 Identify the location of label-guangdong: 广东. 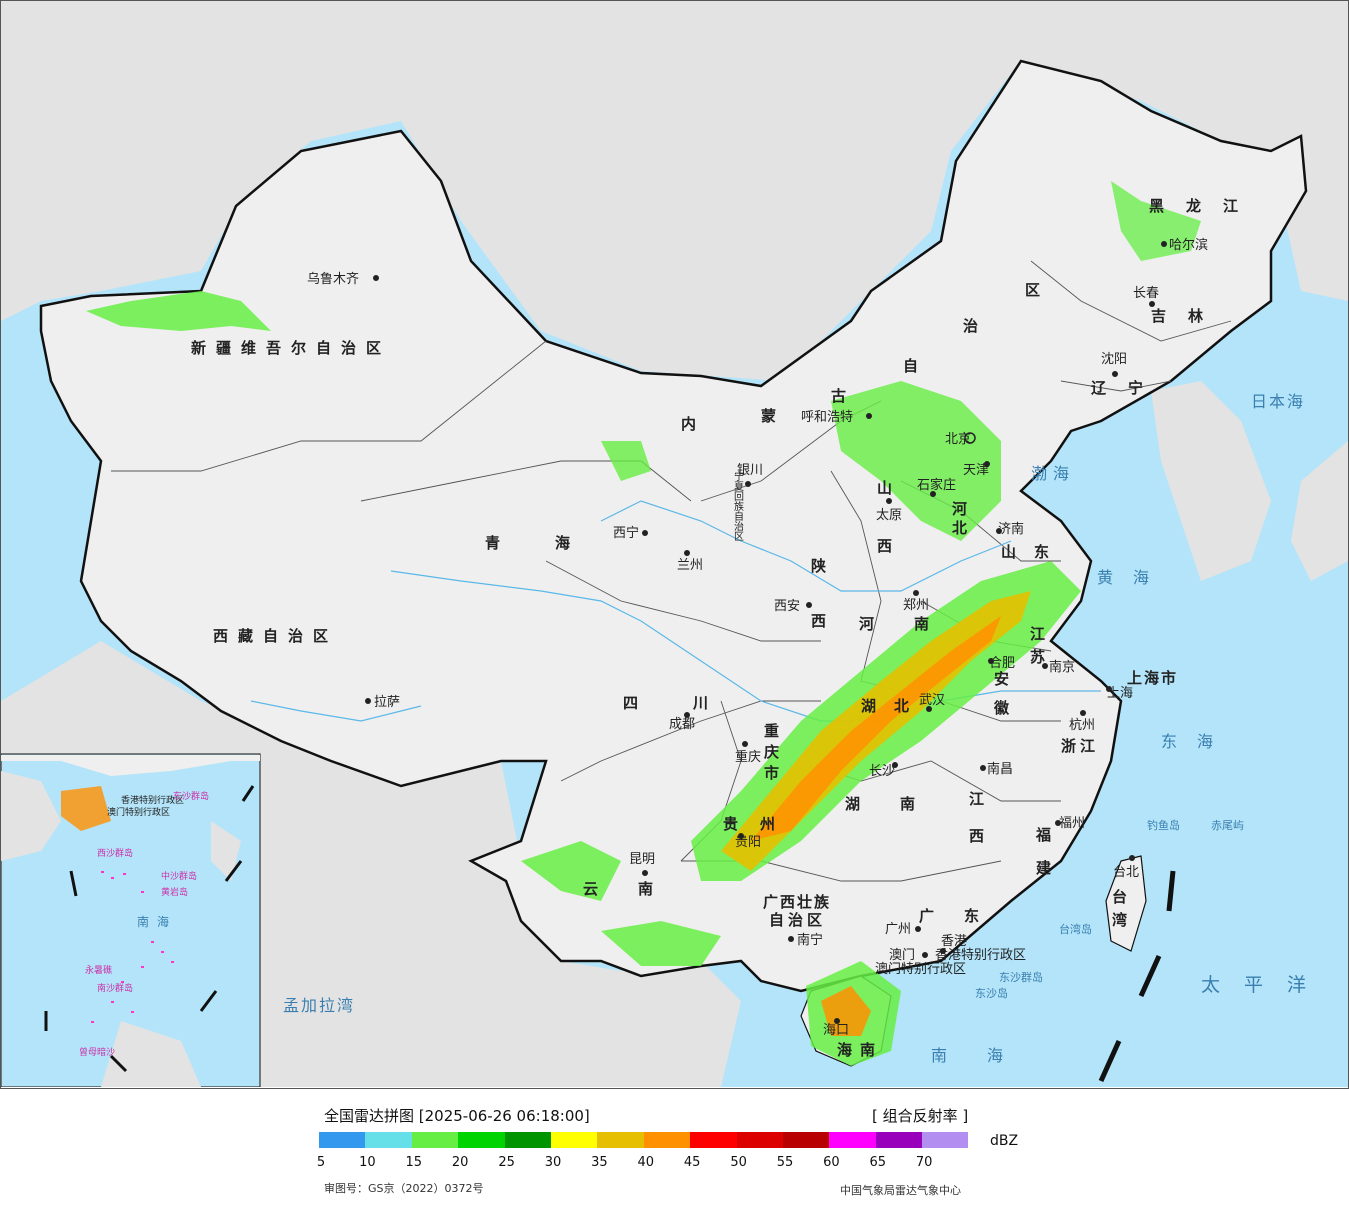
(964, 916).